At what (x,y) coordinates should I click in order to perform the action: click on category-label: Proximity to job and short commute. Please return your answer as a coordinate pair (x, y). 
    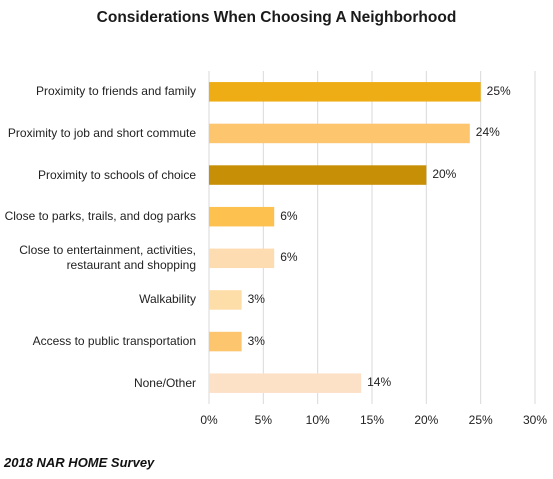
    Looking at the image, I should click on (101, 132).